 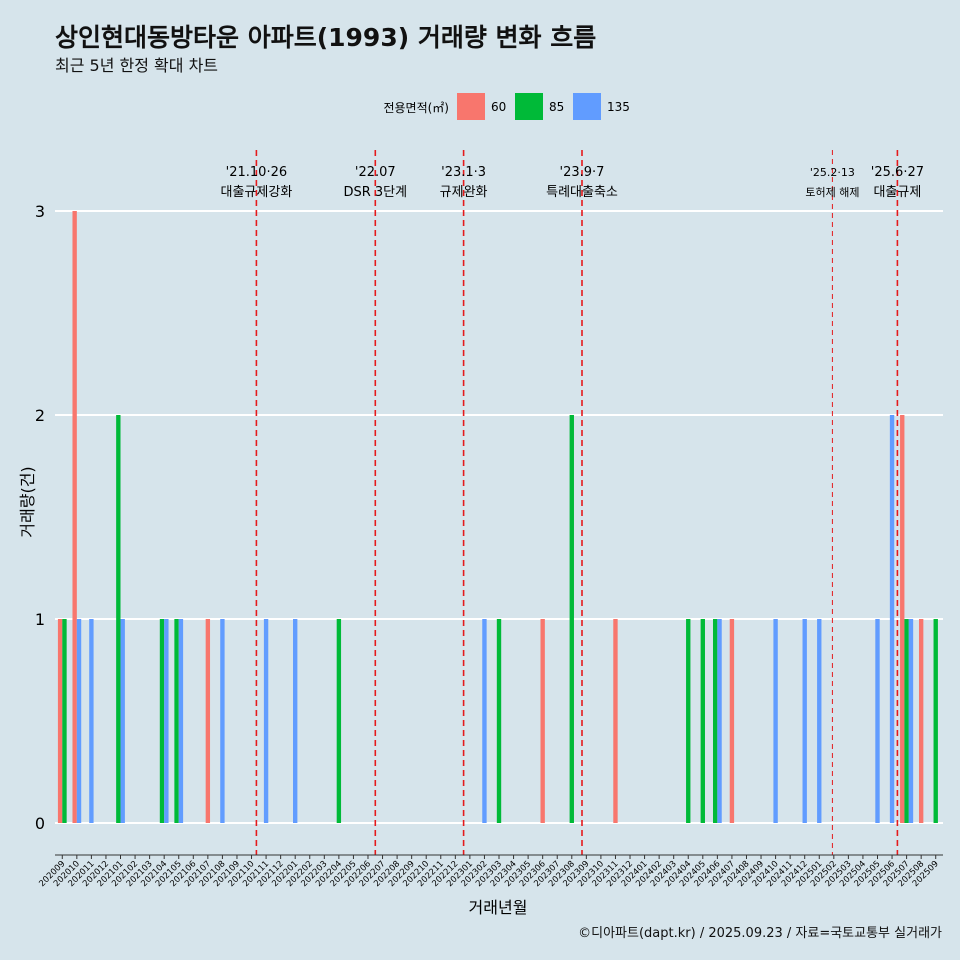 What do you see at coordinates (897, 192) in the screenshot?
I see `event-label: 대출규제` at bounding box center [897, 192].